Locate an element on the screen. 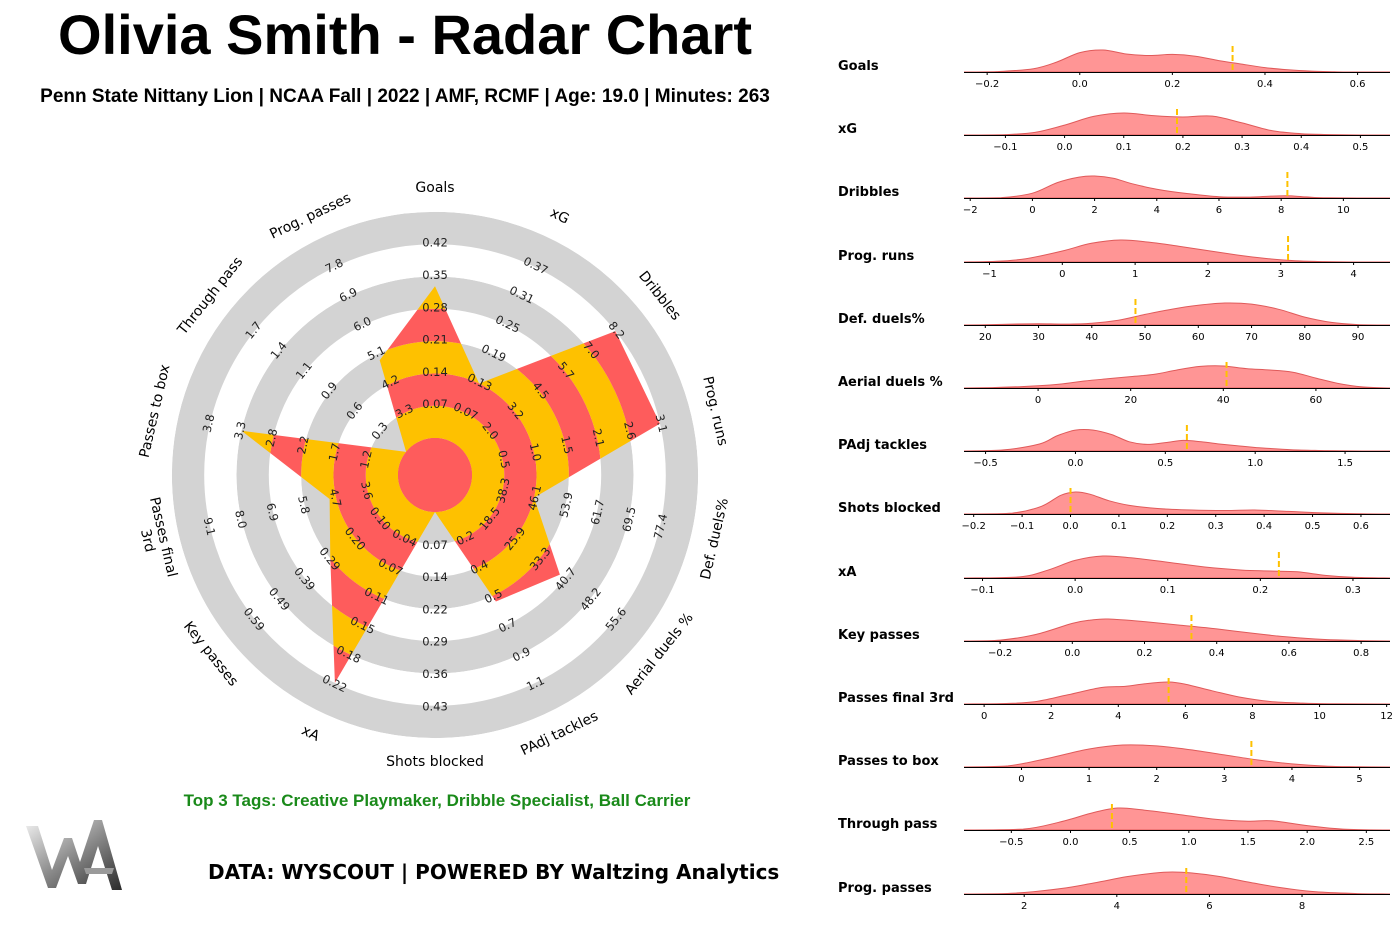  distribution-label: Shots blocked is located at coordinates (889, 509).